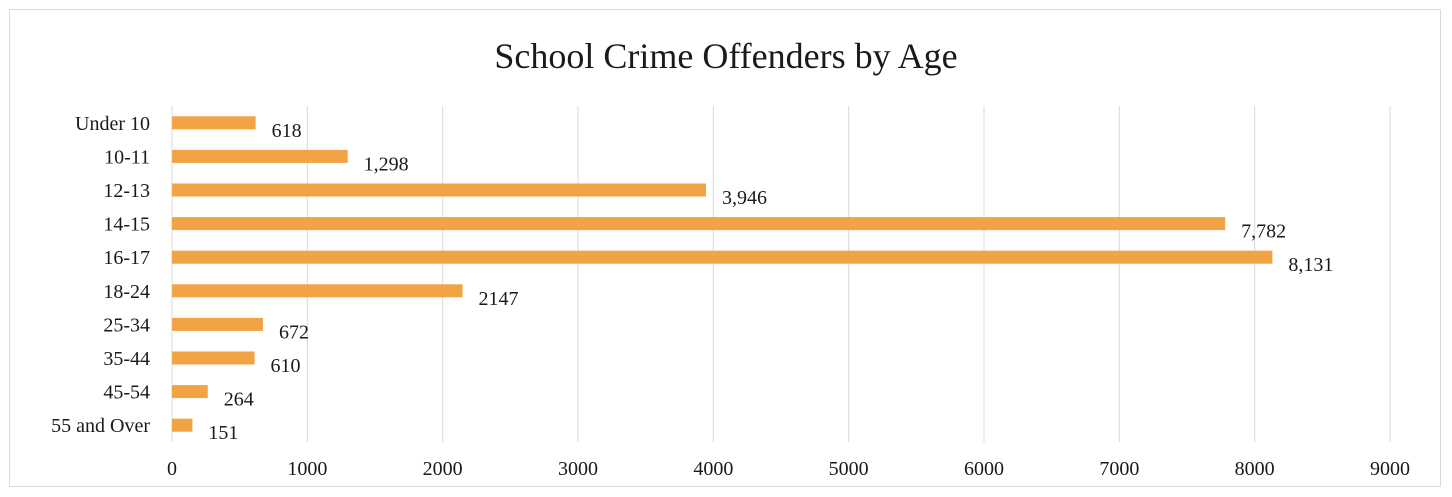 The image size is (1452, 497). I want to click on chart-title: School Crime Offenders by Age, so click(726, 56).